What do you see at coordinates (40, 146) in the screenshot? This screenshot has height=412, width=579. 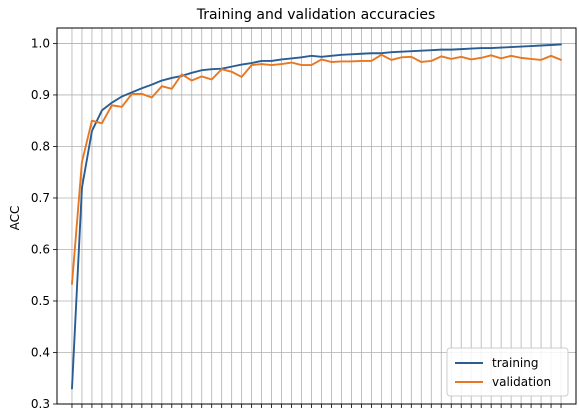 I see `y-tick-label: 0.8` at bounding box center [40, 146].